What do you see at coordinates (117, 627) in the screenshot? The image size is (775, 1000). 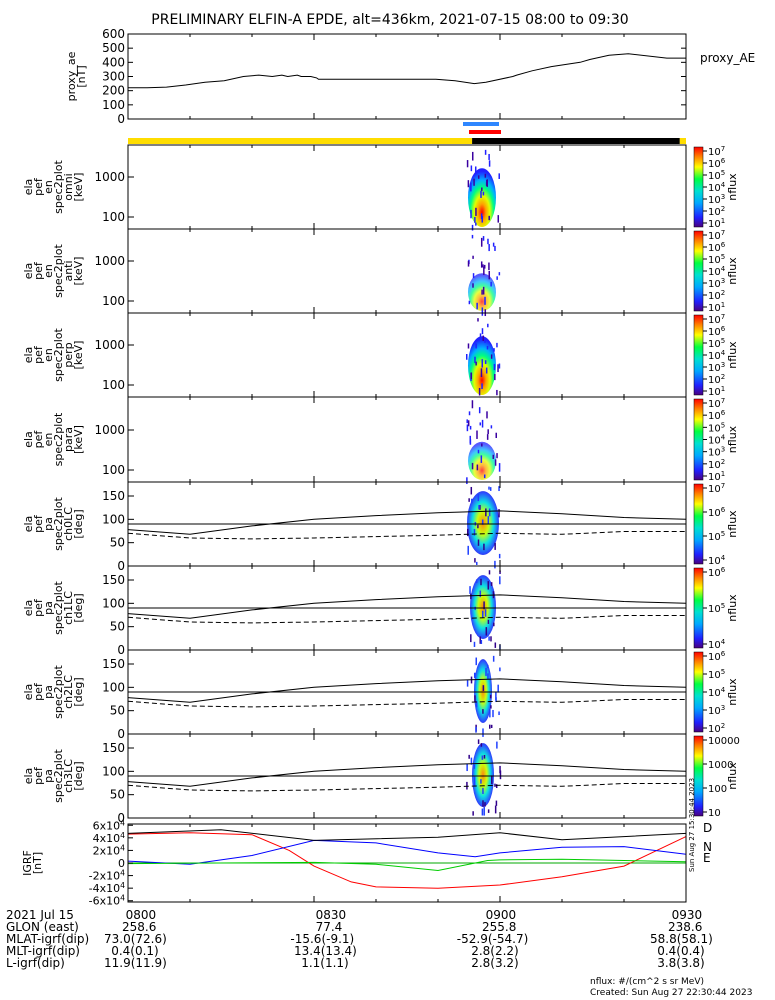 I see `pitch-y-tick-label: 50` at bounding box center [117, 627].